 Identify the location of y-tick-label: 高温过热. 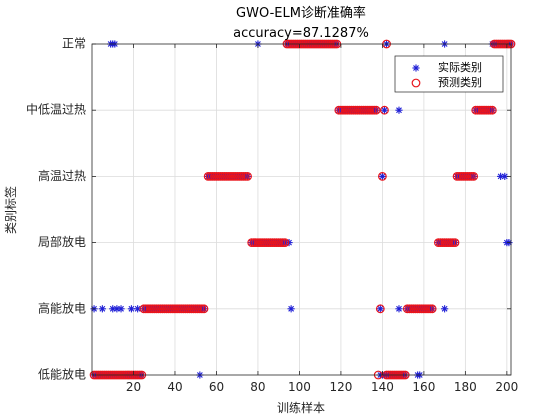
(62, 175).